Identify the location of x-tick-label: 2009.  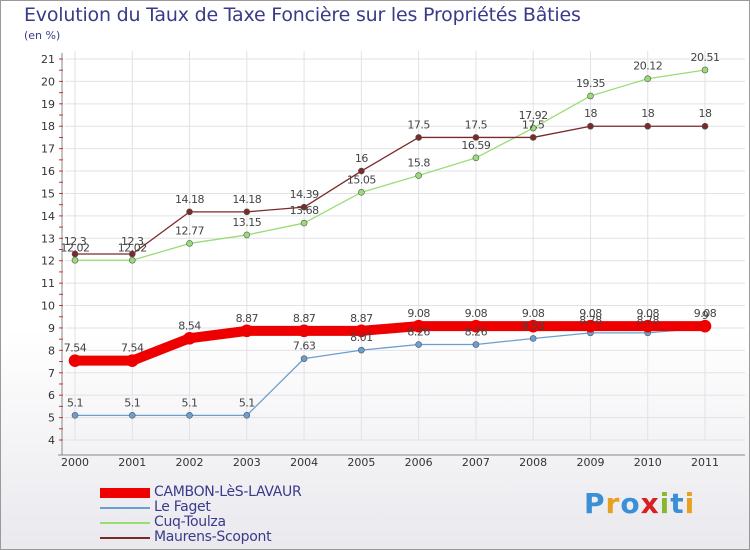
(590, 462).